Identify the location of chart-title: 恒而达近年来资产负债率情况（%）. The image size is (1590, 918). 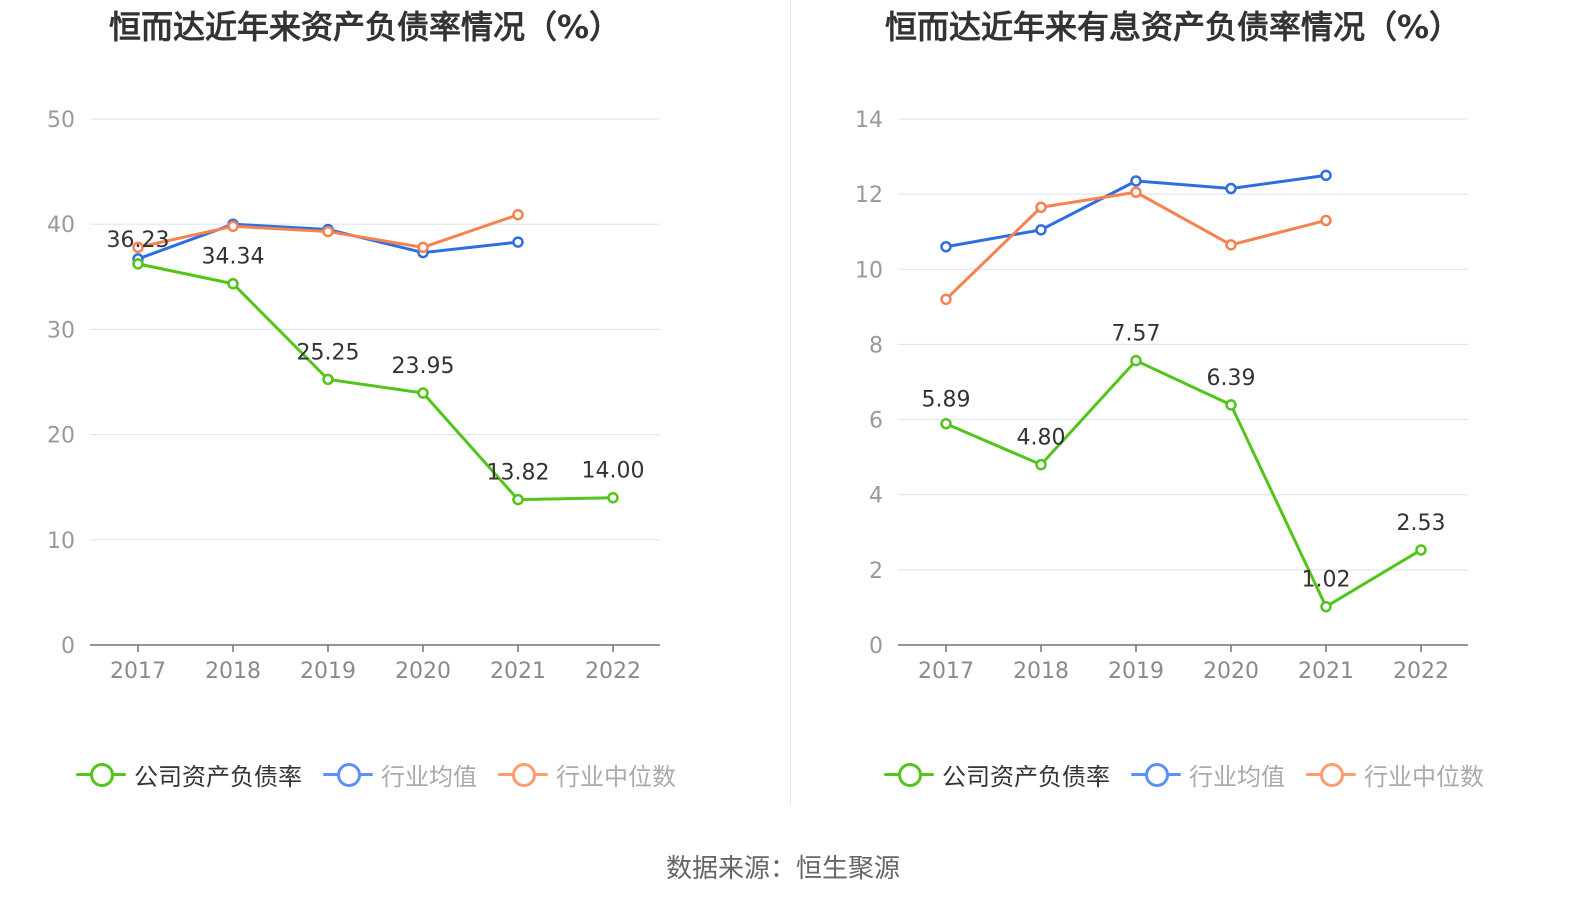
(365, 27).